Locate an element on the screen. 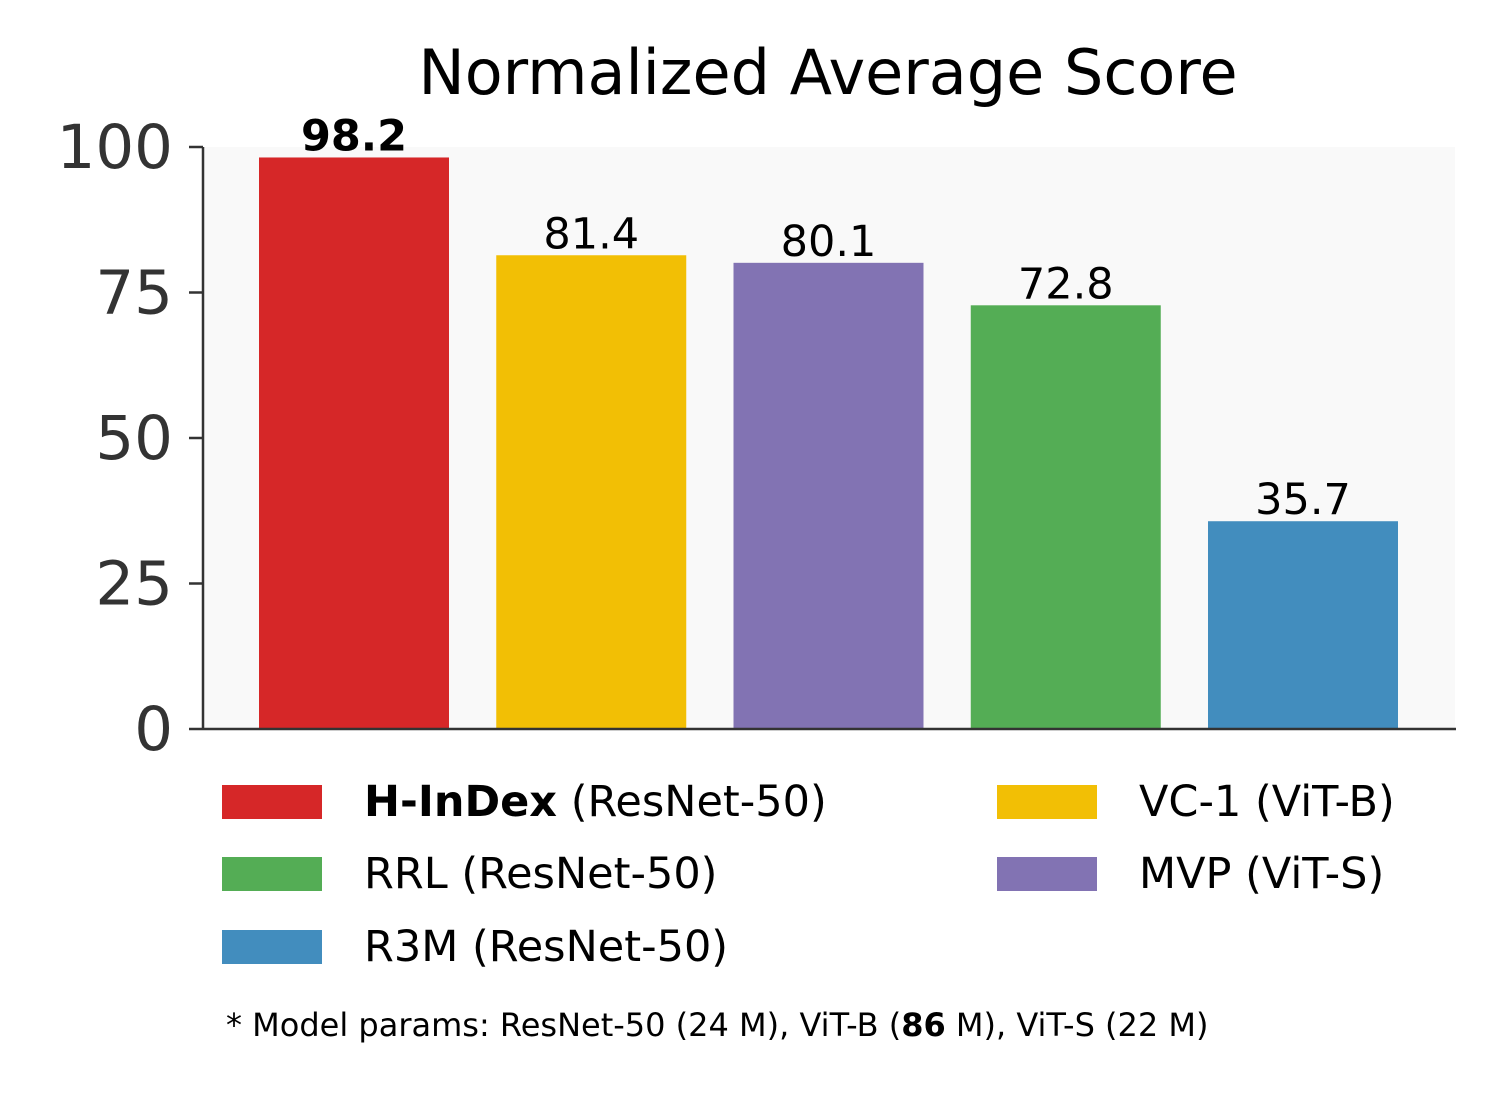 The height and width of the screenshot is (1110, 1500). bar-value-label-3: 72.8 is located at coordinates (1066, 284).